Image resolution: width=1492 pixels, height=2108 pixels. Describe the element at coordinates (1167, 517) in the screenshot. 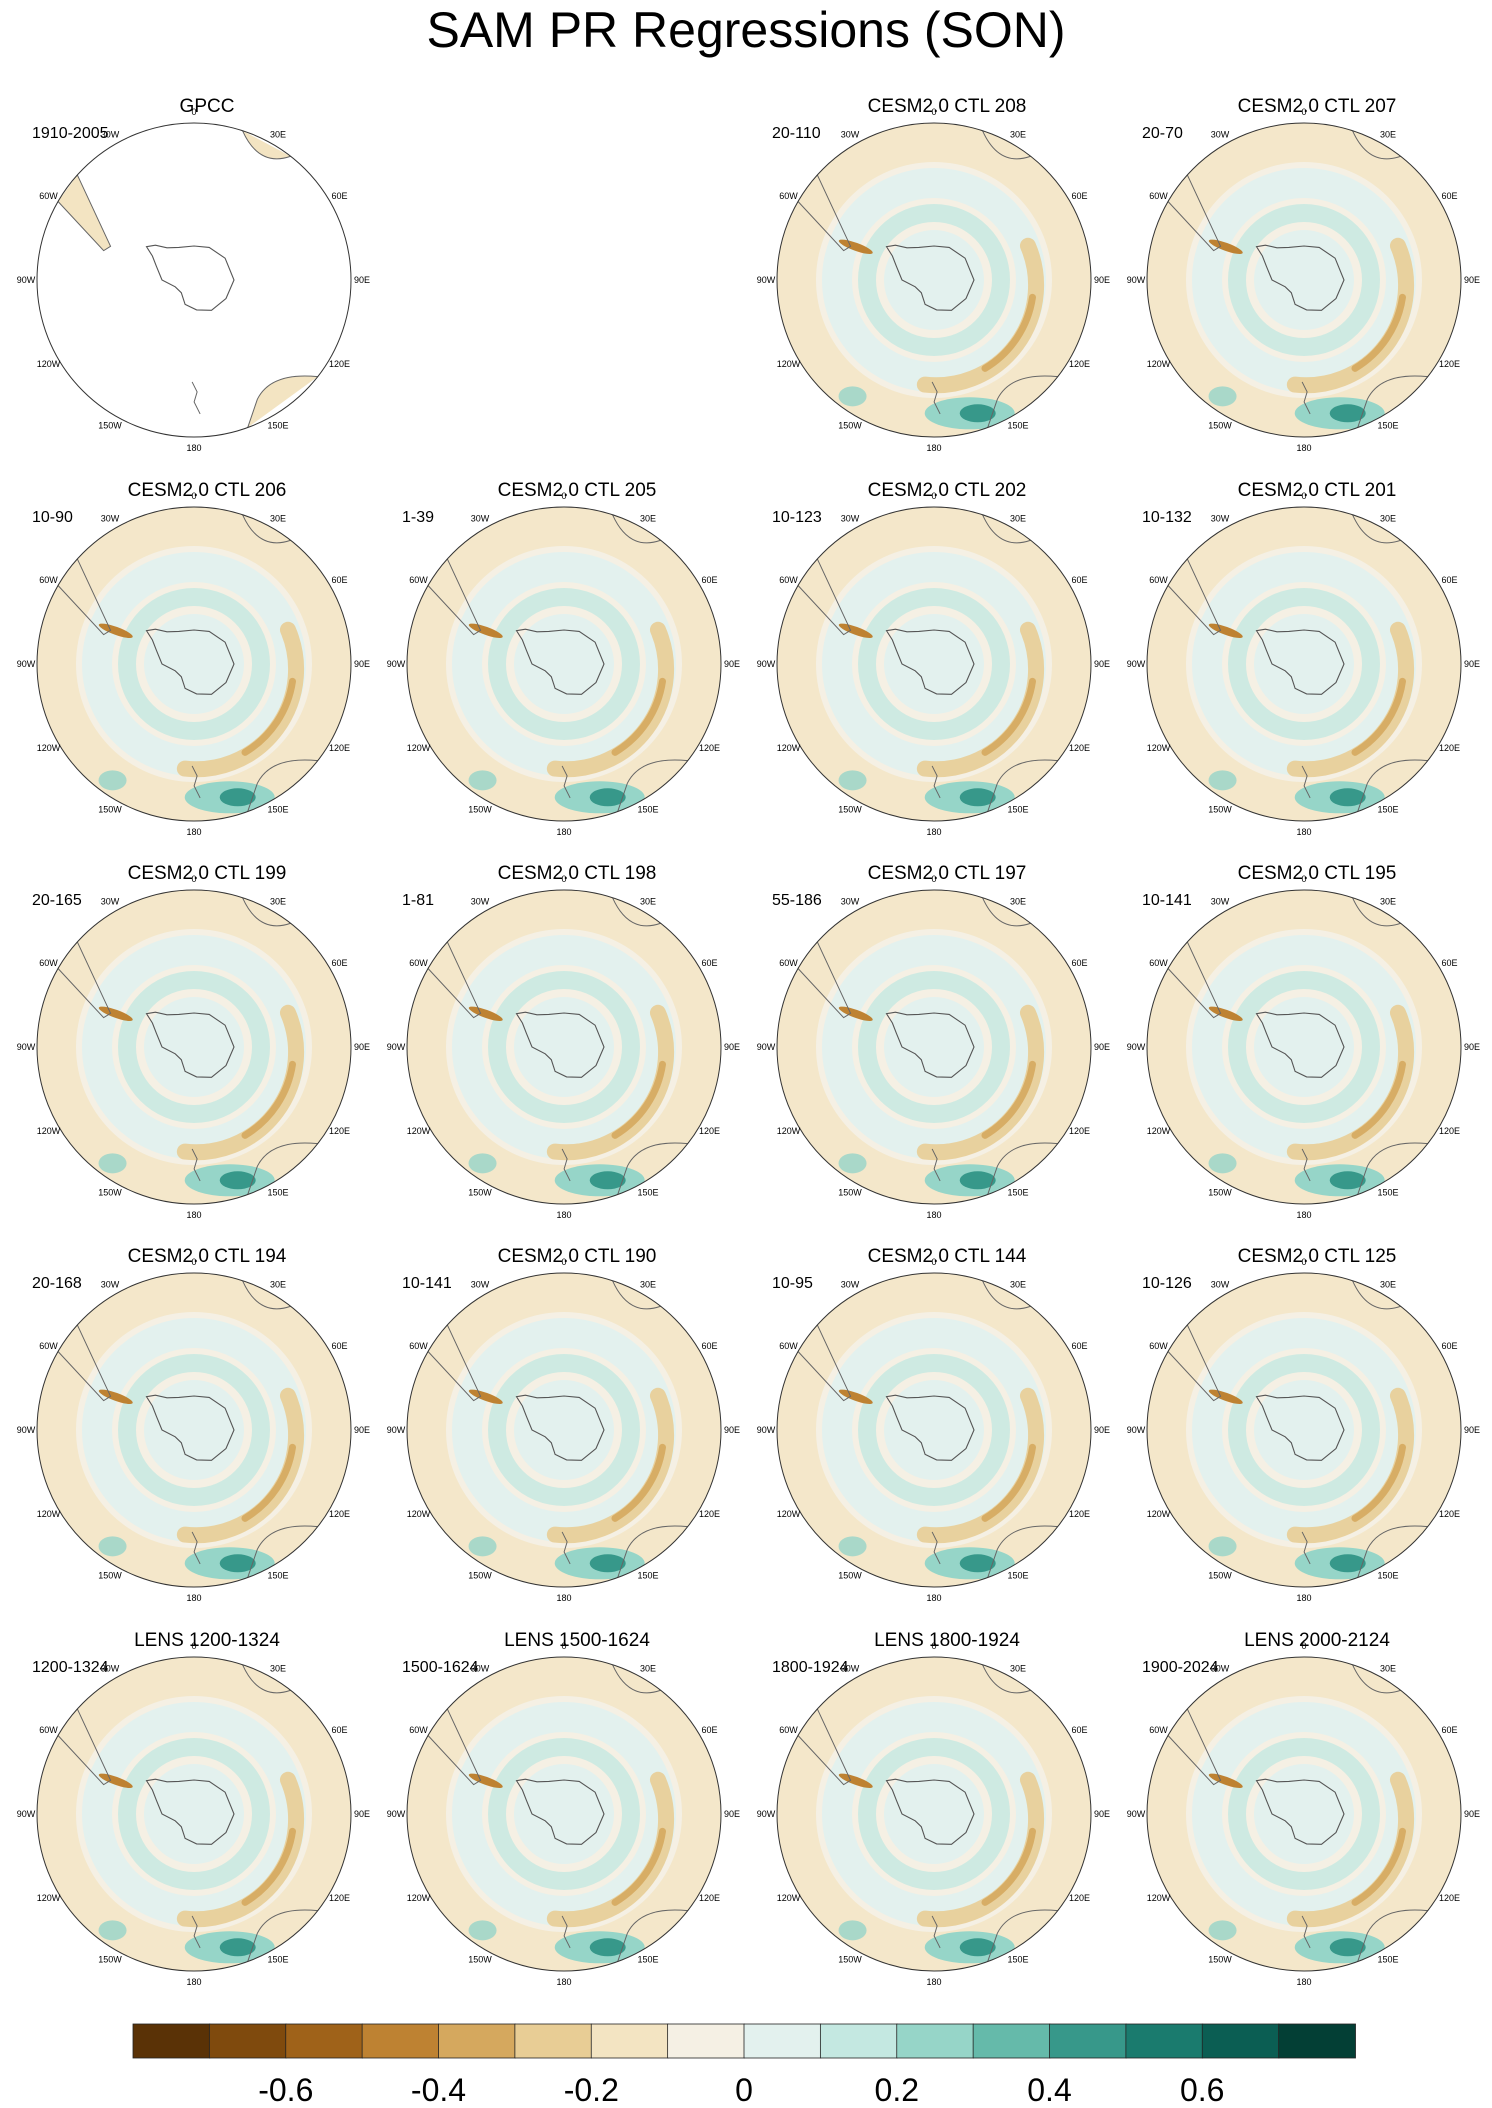

I see `panel-years: 10-132` at that location.